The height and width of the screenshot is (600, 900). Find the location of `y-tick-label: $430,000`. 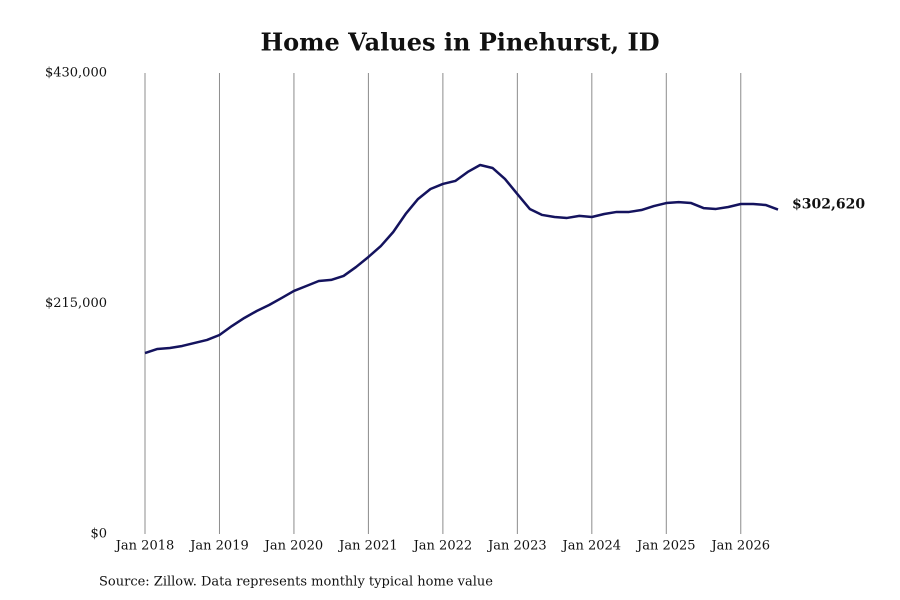

y-tick-label: $430,000 is located at coordinates (76, 73).